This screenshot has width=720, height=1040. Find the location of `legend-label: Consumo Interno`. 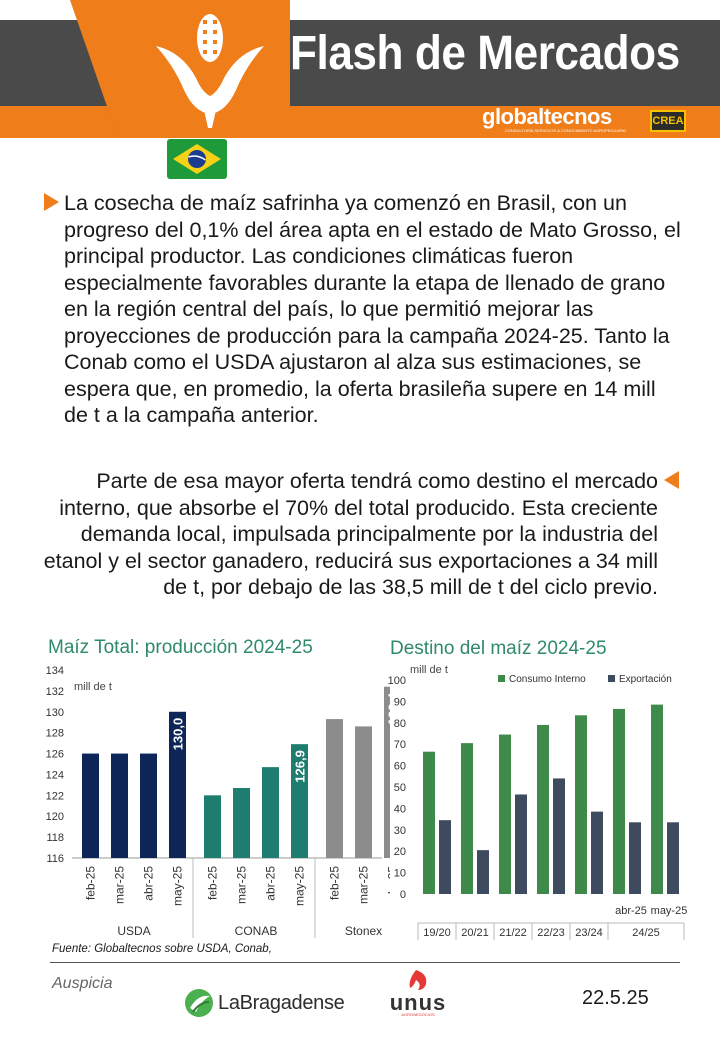

legend-label: Consumo Interno is located at coordinates (547, 679).